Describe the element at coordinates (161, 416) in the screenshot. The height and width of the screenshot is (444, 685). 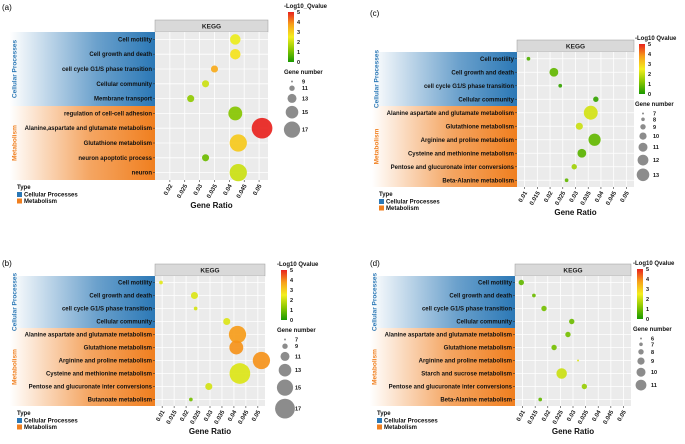
I see `x-tick-label: 0.01` at that location.